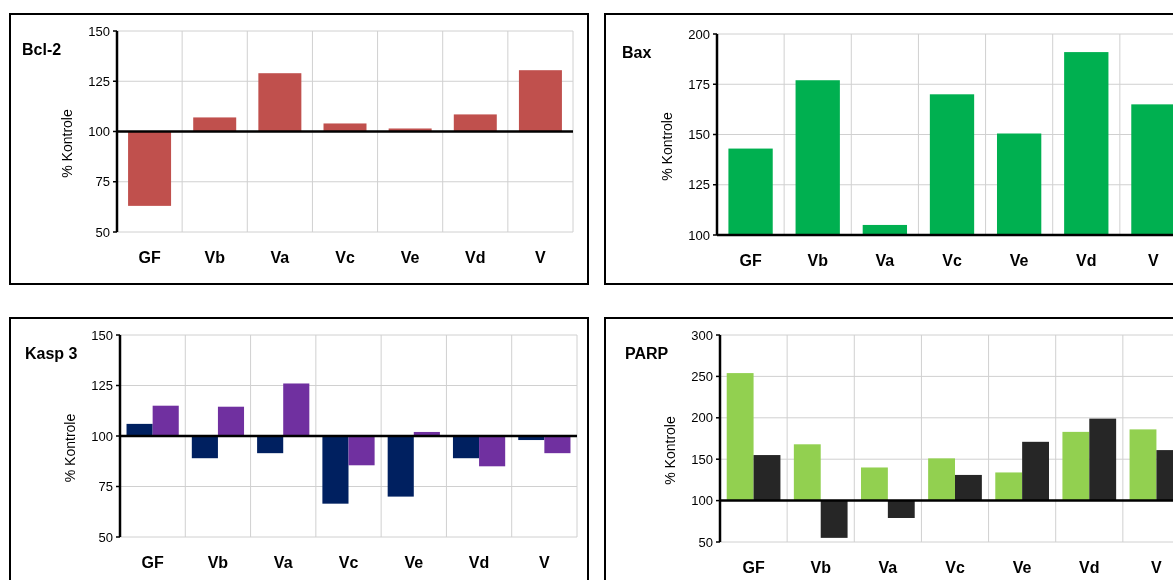 Image resolution: width=1173 pixels, height=580 pixels. I want to click on text: PARP, so click(647, 353).